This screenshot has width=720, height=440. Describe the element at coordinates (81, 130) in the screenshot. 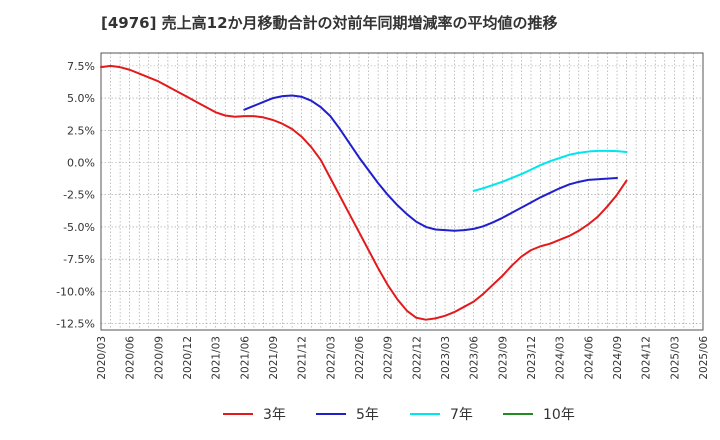

I see `y-tick-label: 2.5%` at that location.